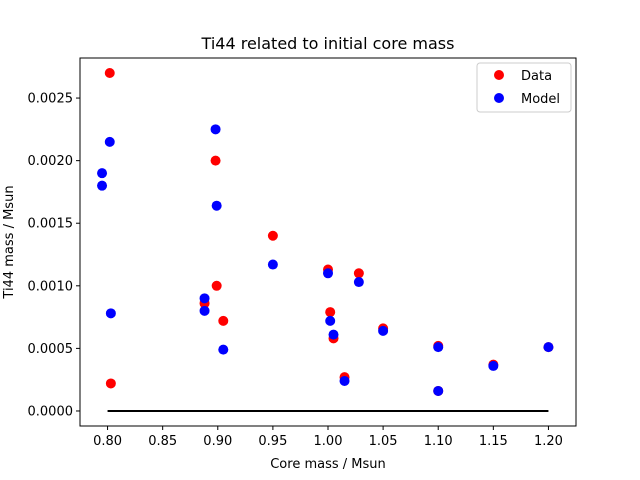 This screenshot has height=480, width=640. What do you see at coordinates (524, 87) in the screenshot?
I see `legend: Data Model` at bounding box center [524, 87].